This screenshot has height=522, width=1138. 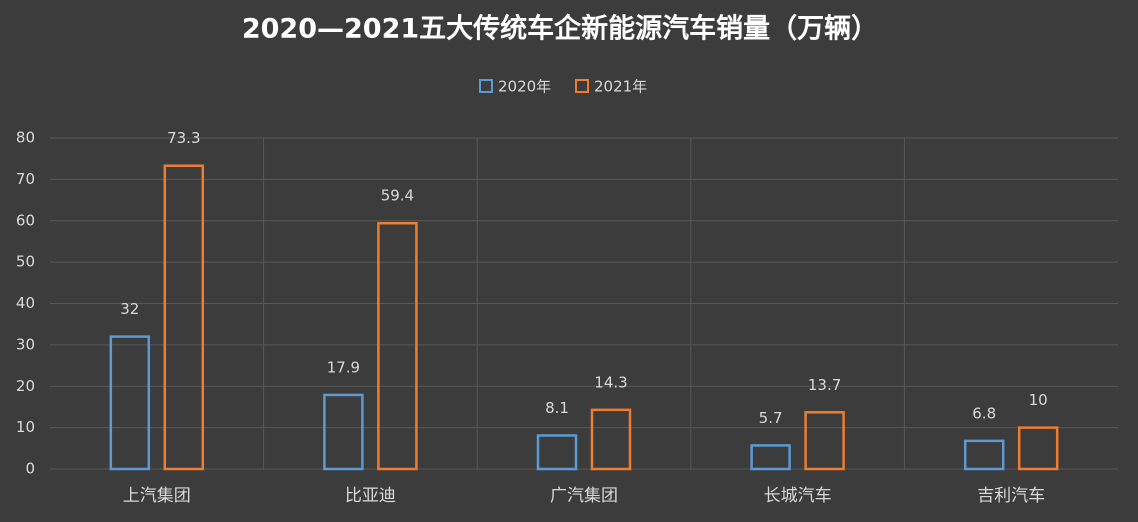 I want to click on x-tick-label: 比亚迪, so click(x=370, y=496).